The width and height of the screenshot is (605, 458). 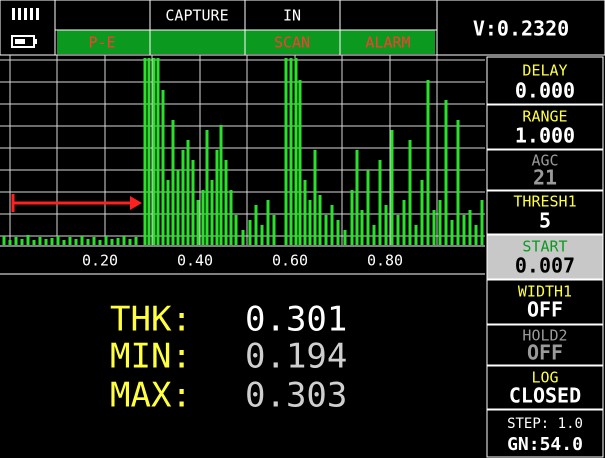 I want to click on reading-value: 0.303, so click(x=296, y=396).